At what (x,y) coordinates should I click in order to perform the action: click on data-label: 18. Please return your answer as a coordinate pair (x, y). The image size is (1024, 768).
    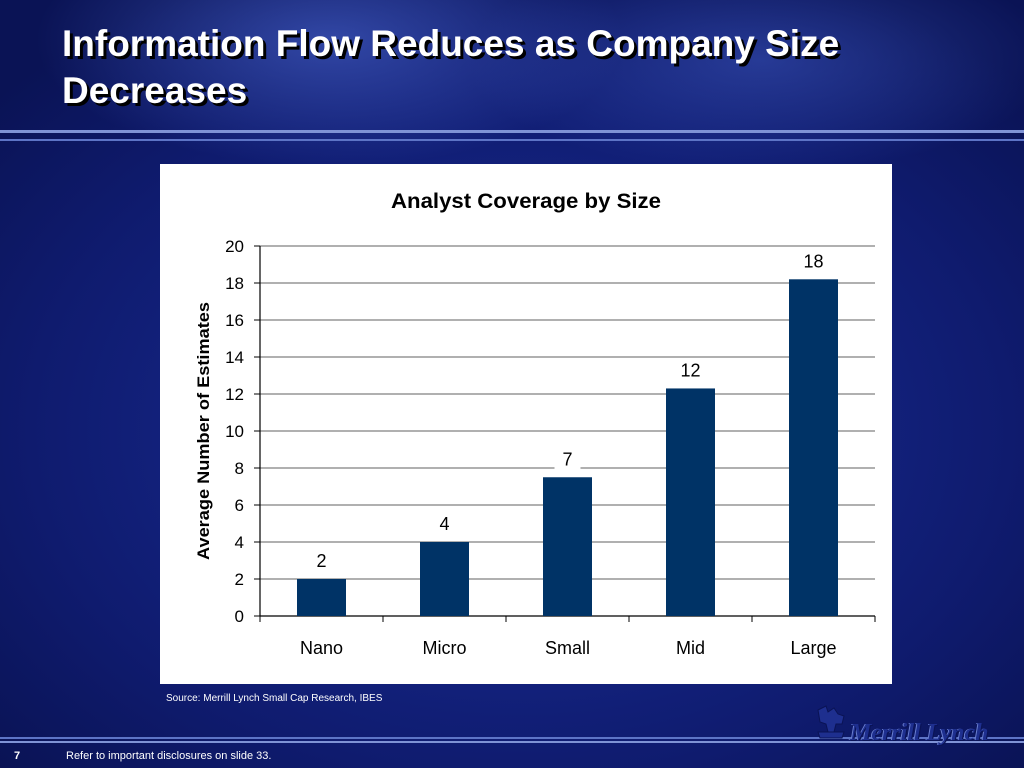
    Looking at the image, I should click on (813, 261).